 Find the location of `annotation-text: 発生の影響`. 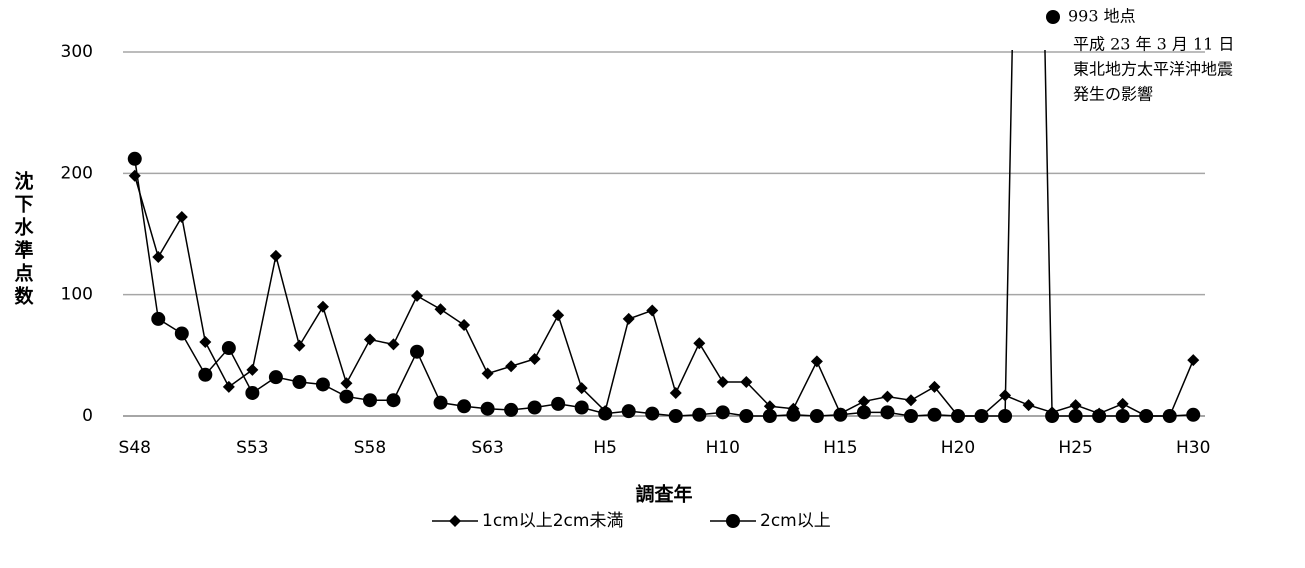

annotation-text: 発生の影響 is located at coordinates (1113, 94).